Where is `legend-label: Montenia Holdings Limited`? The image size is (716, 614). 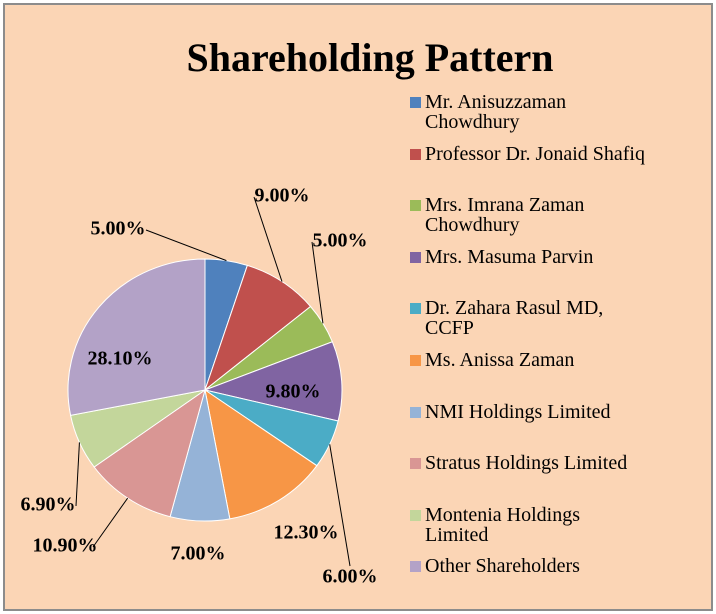
legend-label: Montenia Holdings Limited is located at coordinates (502, 524).